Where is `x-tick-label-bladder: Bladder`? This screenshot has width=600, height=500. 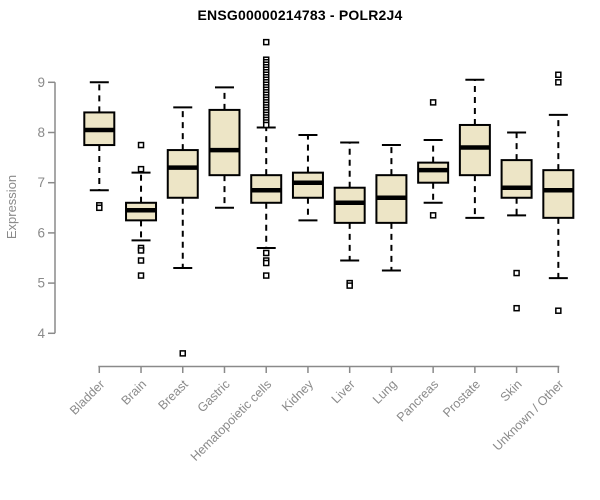
x-tick-label-bladder: Bladder is located at coordinates (87, 397).